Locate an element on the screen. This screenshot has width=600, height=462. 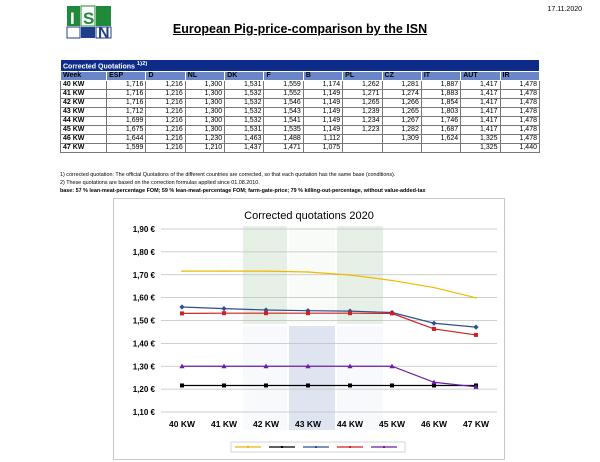
x-tick-label: 41 KW is located at coordinates (224, 424).